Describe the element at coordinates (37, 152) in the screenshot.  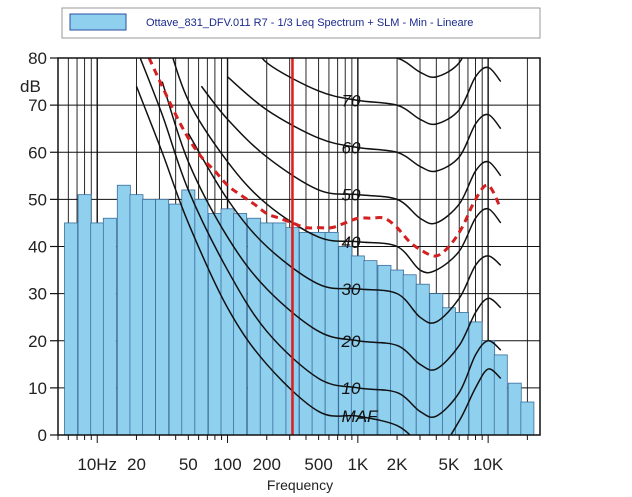
I see `y-tick-label: 60` at that location.